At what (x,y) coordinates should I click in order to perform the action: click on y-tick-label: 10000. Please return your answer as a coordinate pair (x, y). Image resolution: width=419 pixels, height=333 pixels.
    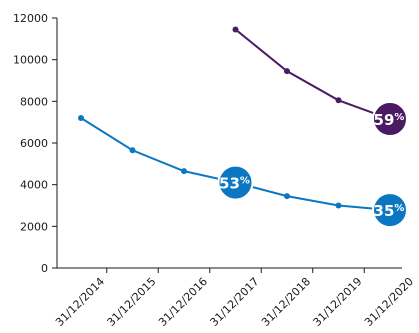
    Looking at the image, I should click on (30, 60).